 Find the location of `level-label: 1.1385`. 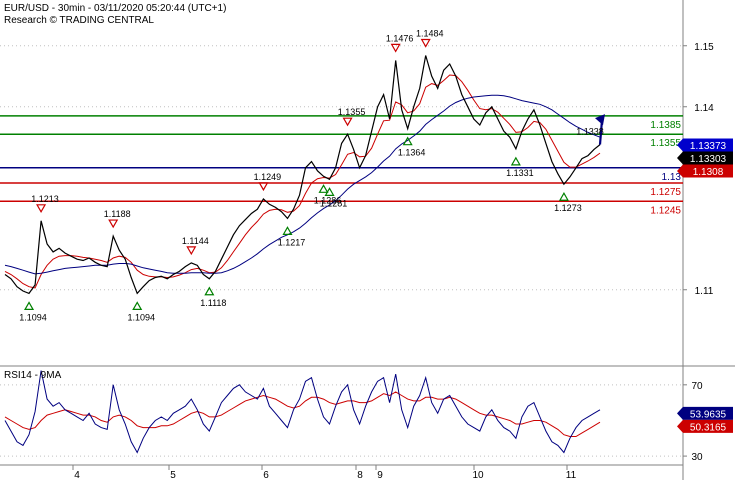

level-label: 1.1385 is located at coordinates (665, 125).